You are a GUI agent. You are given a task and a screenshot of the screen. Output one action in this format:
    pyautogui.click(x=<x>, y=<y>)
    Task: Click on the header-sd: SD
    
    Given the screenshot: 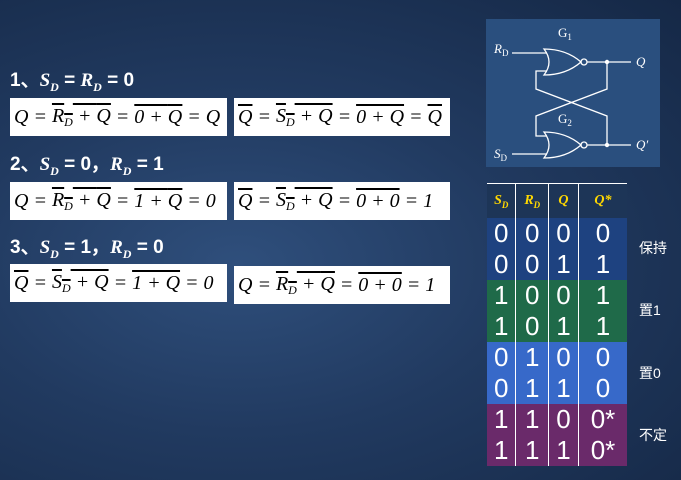 What is the action you would take?
    pyautogui.click(x=501, y=200)
    